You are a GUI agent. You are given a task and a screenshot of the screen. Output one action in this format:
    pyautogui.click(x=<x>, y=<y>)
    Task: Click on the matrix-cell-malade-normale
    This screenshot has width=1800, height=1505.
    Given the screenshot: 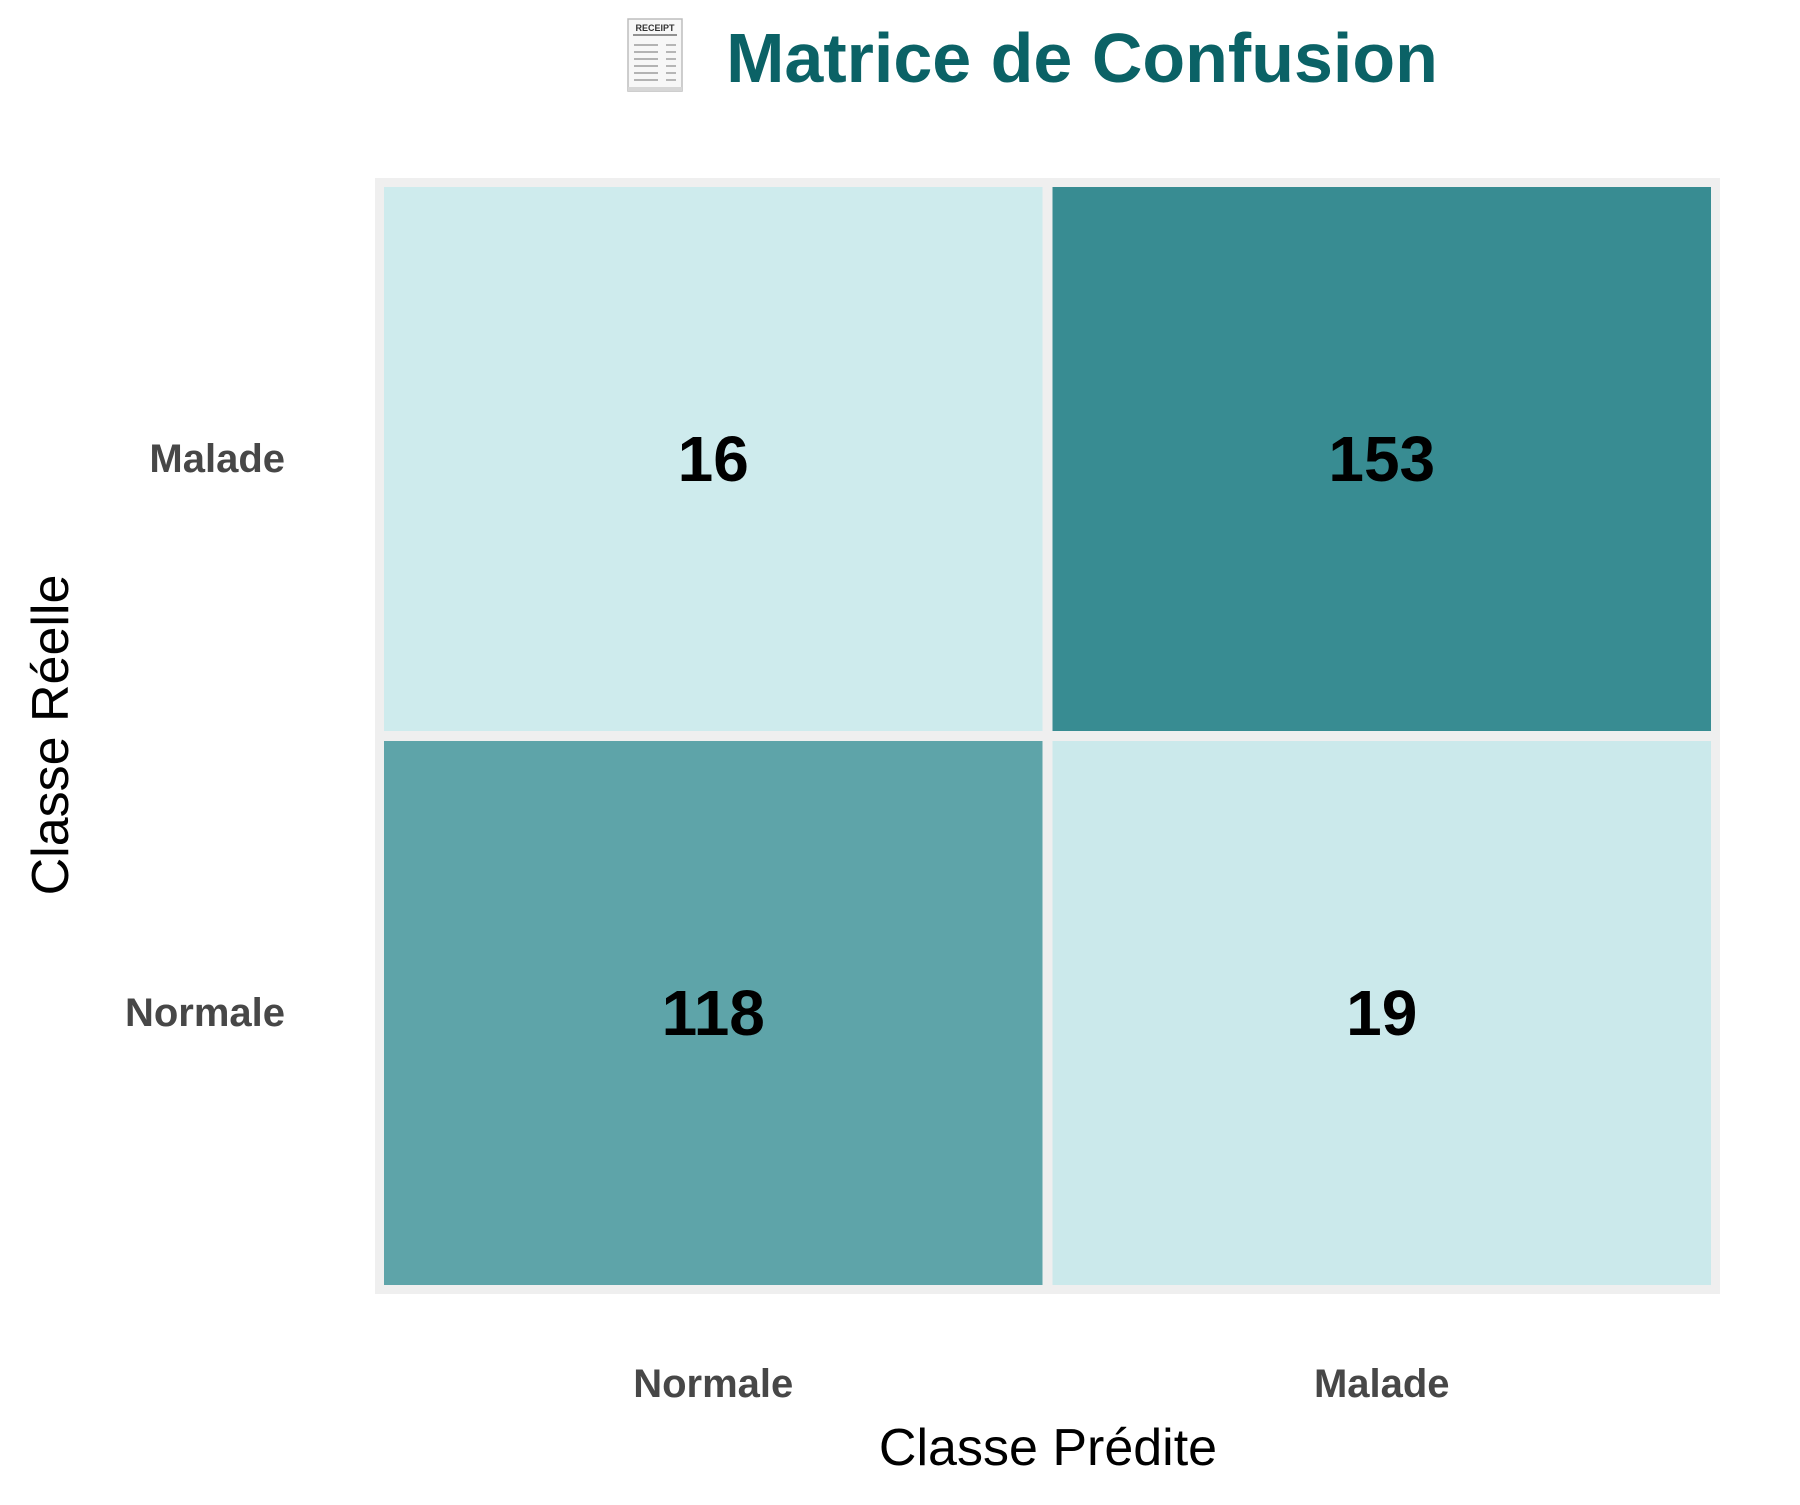 What is the action you would take?
    pyautogui.click(x=713, y=459)
    